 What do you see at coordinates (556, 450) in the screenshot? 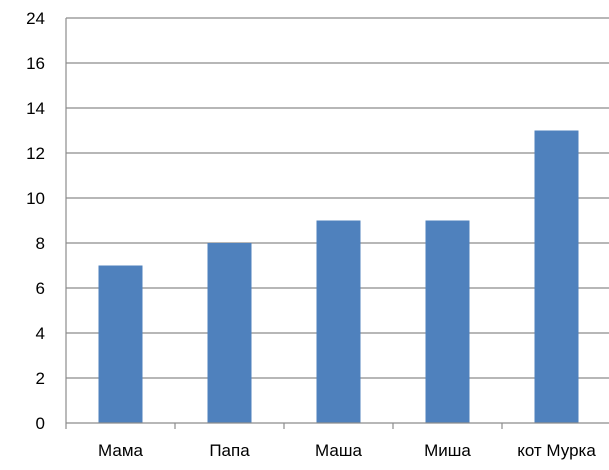
I see `x-category-label: кот Мурка` at bounding box center [556, 450].